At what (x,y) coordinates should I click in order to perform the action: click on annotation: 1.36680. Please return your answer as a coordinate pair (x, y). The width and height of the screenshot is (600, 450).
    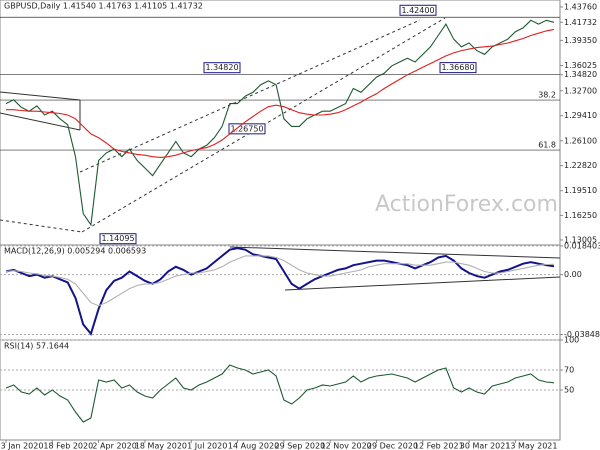
    Looking at the image, I should click on (457, 67).